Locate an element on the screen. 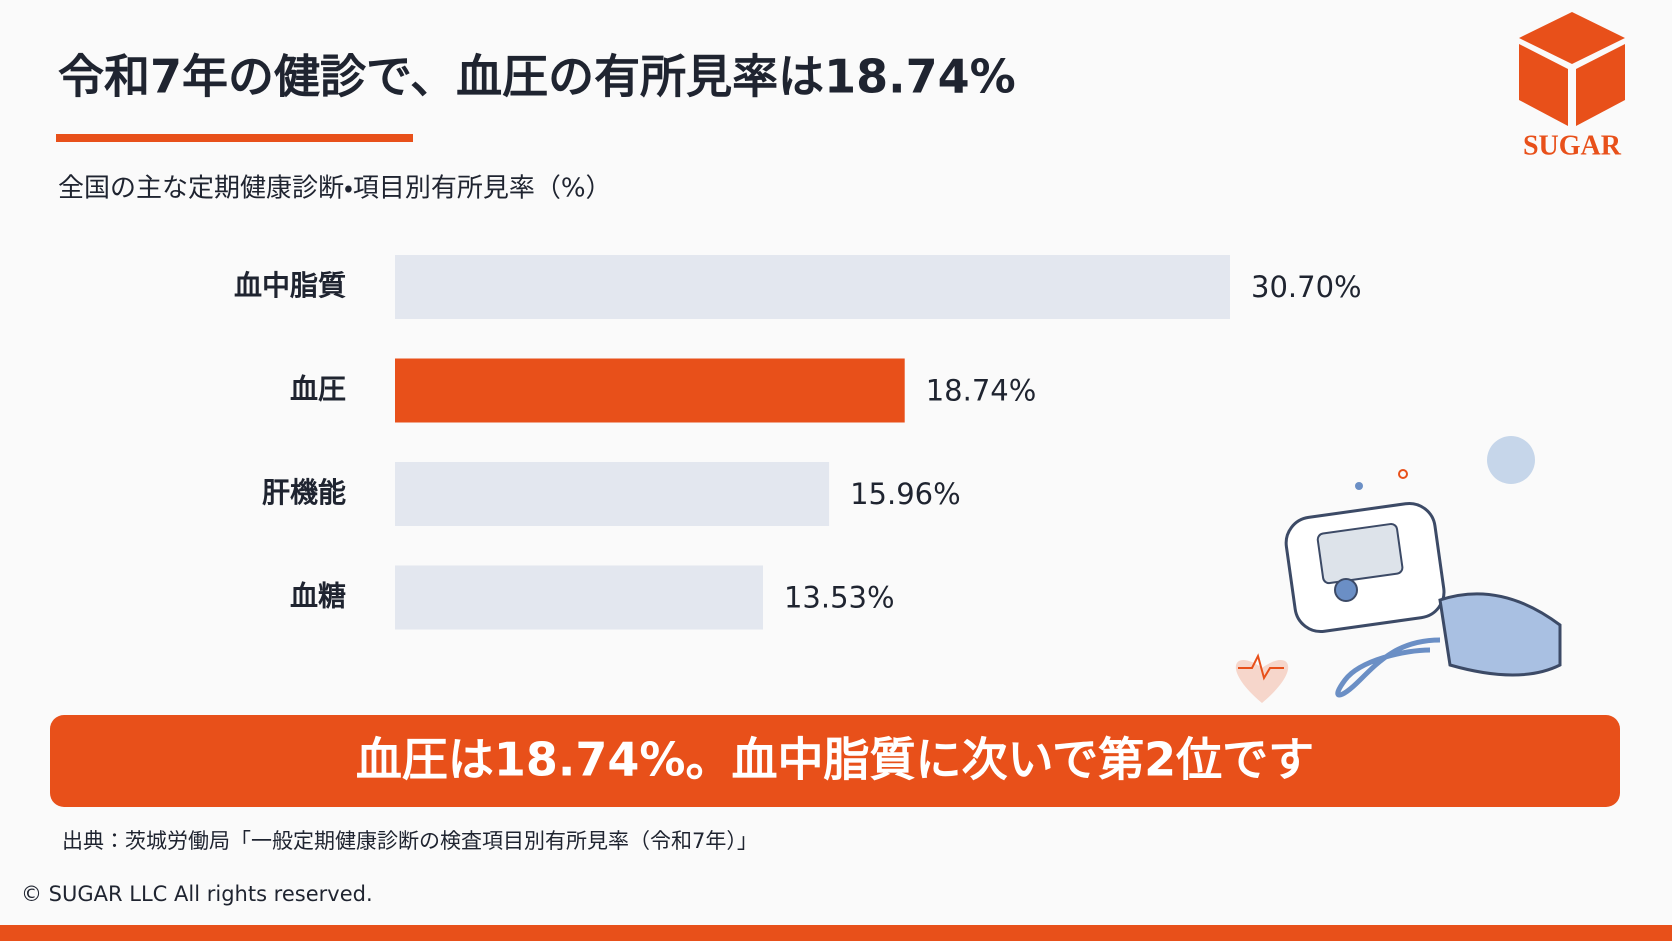 The image size is (1672, 941). value-label: 18.74% is located at coordinates (981, 391).